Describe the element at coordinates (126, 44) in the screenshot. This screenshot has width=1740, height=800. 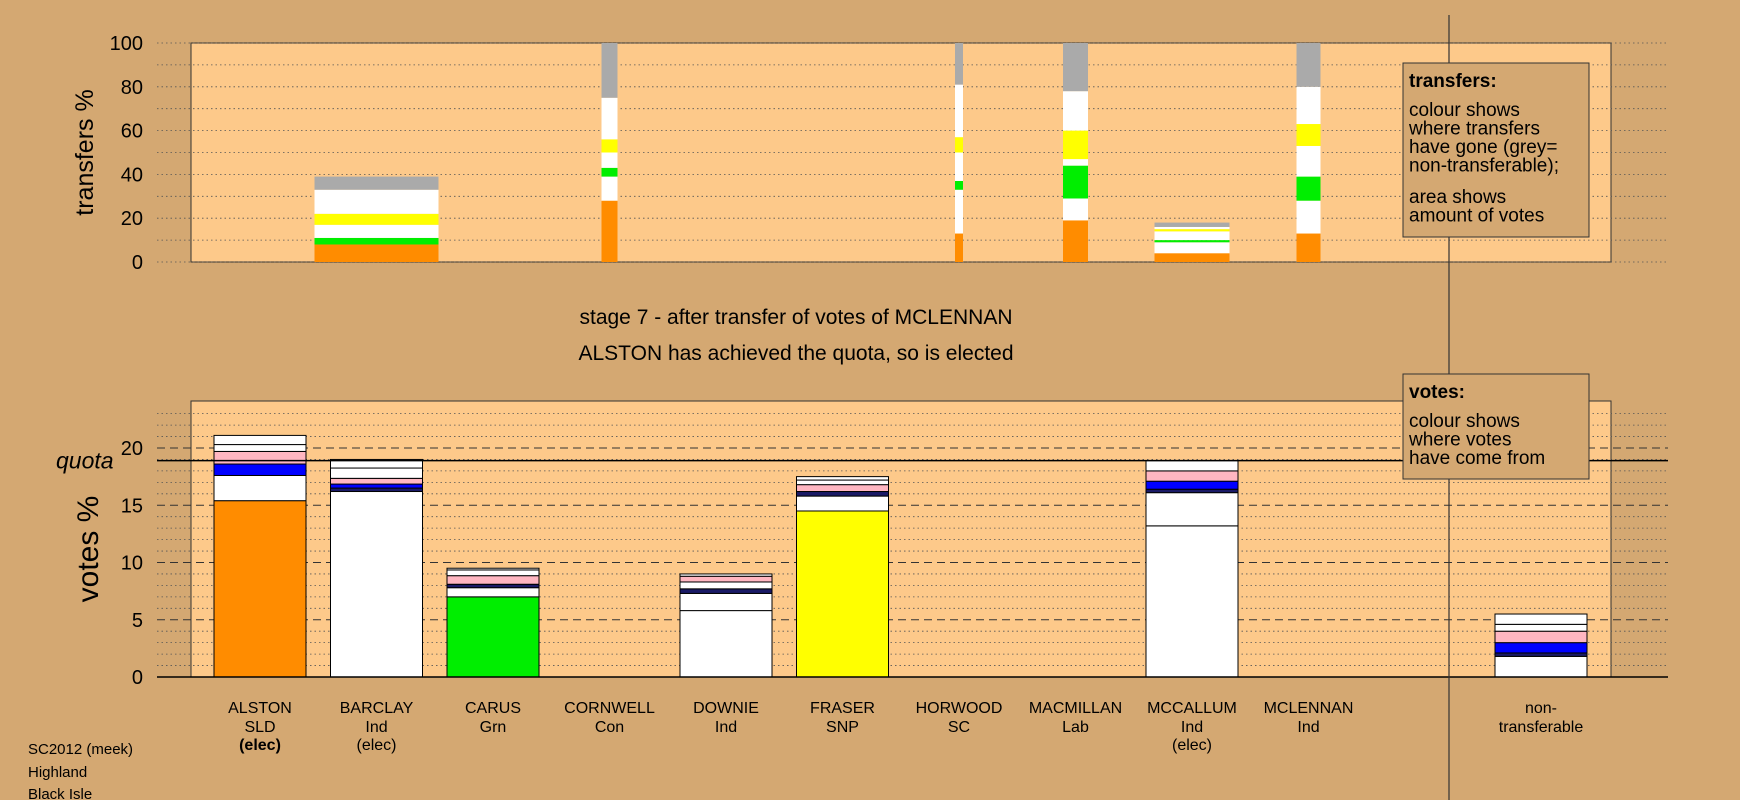
I see `transfers-tick-label: 100` at that location.